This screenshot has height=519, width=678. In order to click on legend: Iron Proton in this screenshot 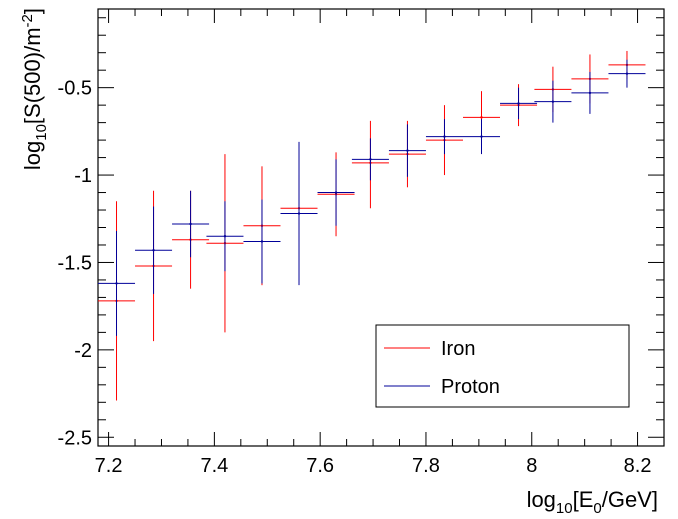, I will do `click(502, 366)`.